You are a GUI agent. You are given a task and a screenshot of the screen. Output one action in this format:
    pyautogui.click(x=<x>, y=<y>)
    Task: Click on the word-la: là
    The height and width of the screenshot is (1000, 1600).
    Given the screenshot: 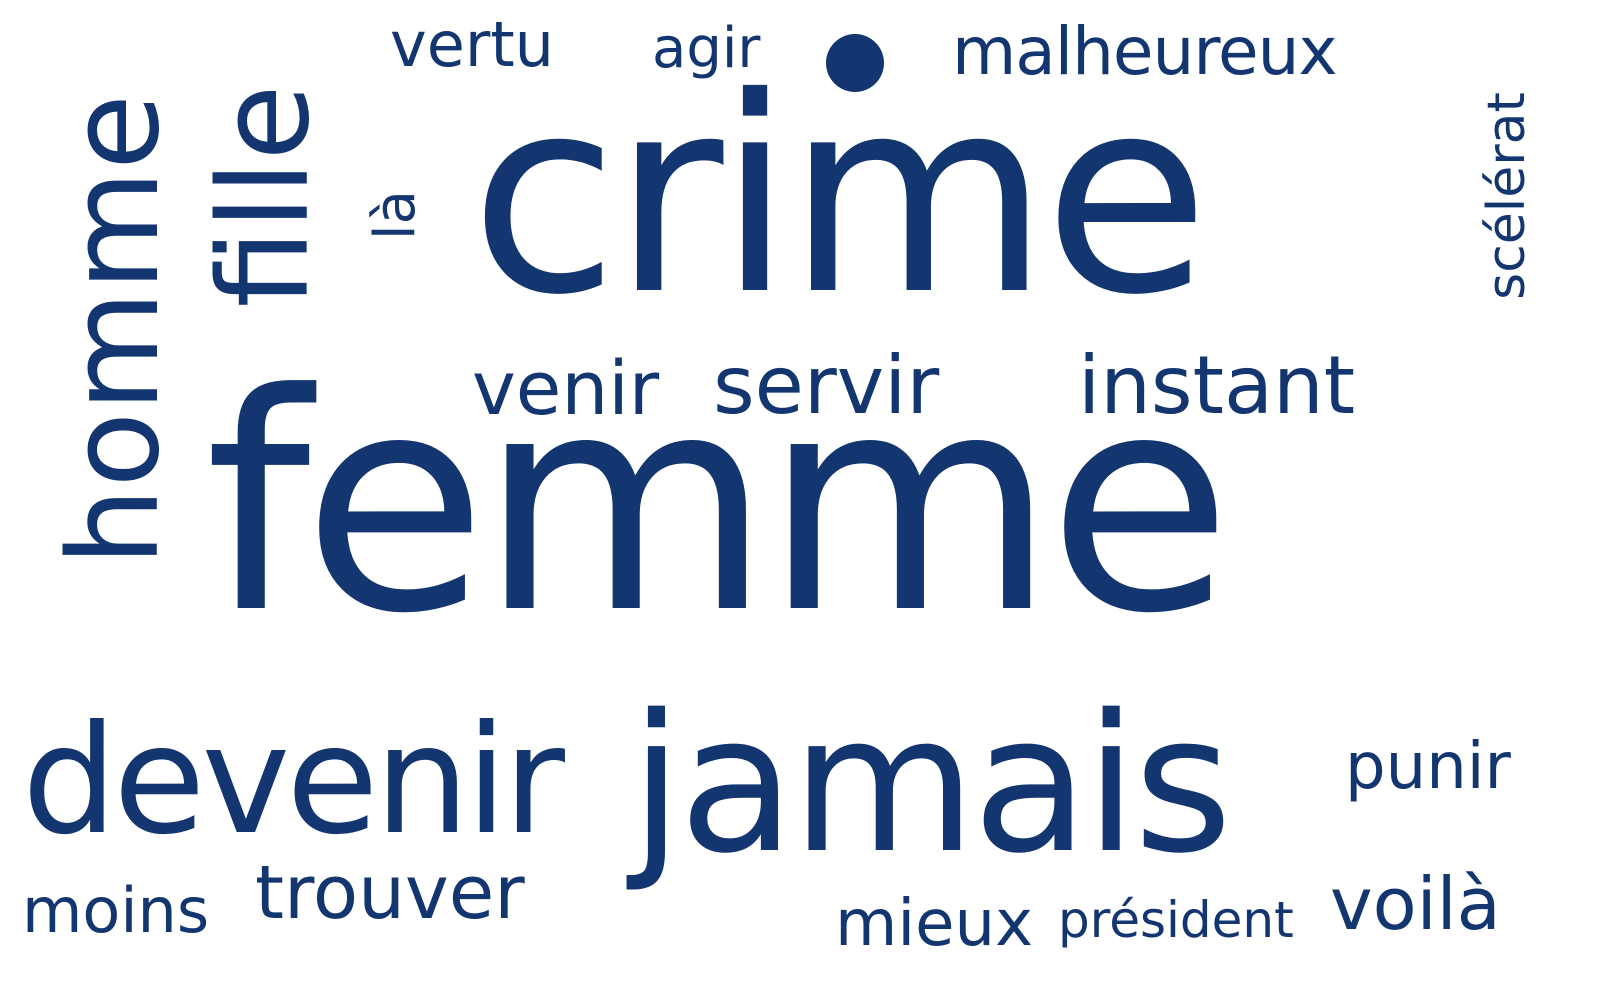 What is the action you would take?
    pyautogui.click(x=395, y=215)
    